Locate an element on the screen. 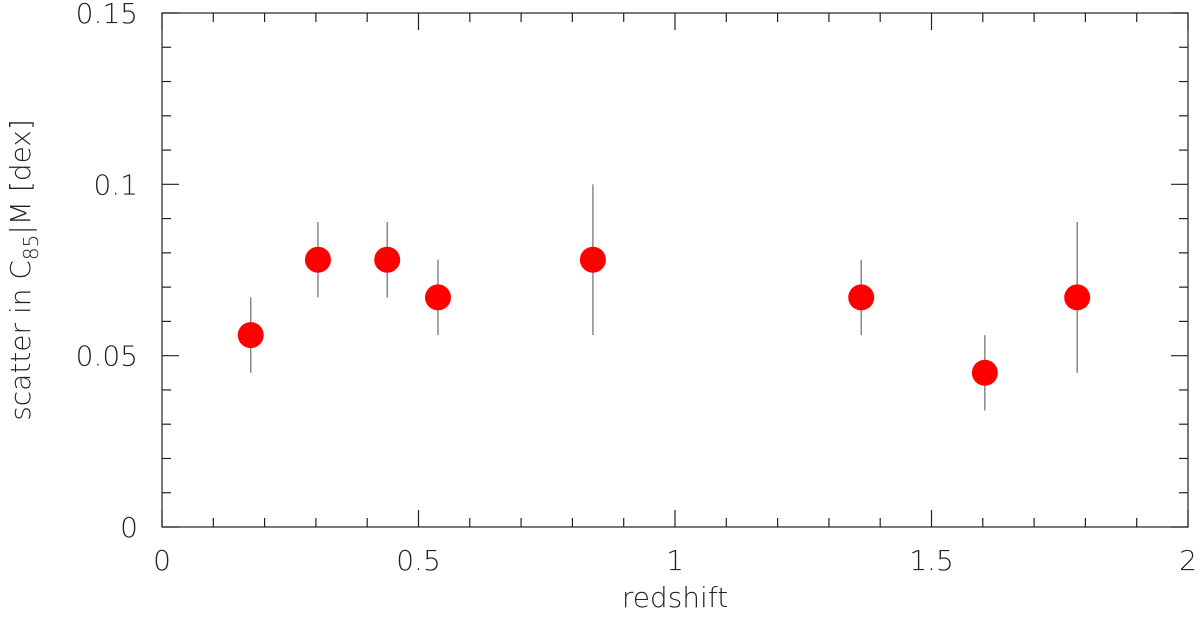 The image size is (1200, 617). x-tick-label: 0.5 is located at coordinates (418, 560).